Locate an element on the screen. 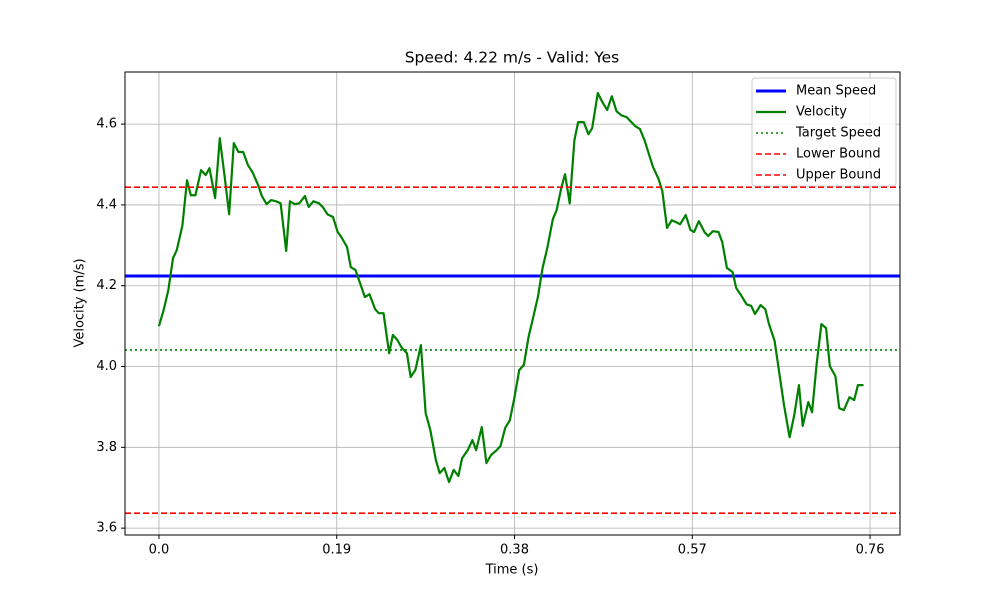 This screenshot has width=1000, height=600. legend-box is located at coordinates (824, 132).